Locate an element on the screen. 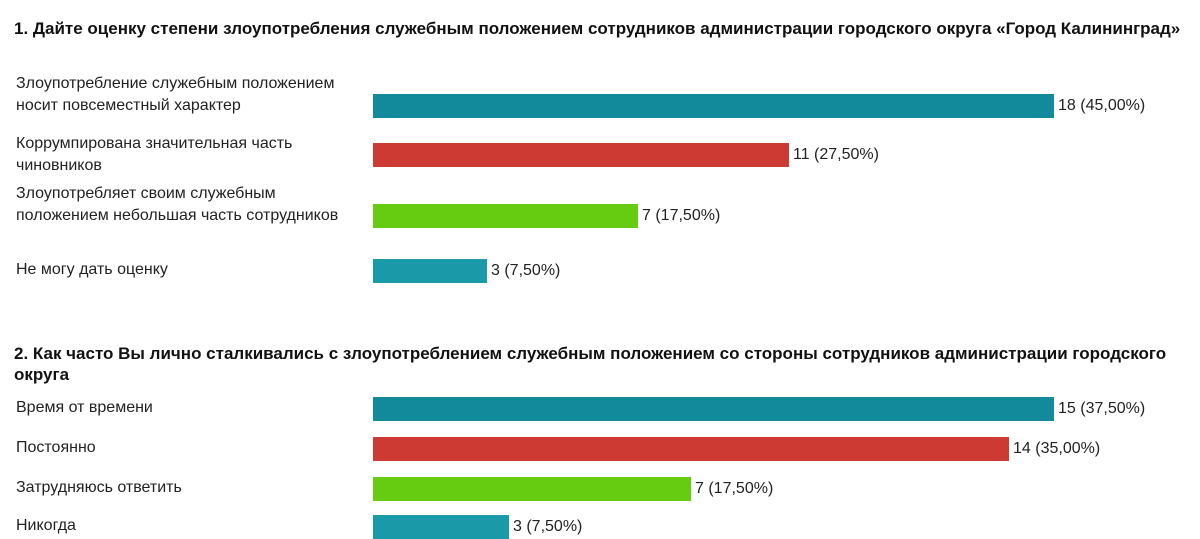  answer-row: Время от времени 15 (37,50%) is located at coordinates (602, 409).